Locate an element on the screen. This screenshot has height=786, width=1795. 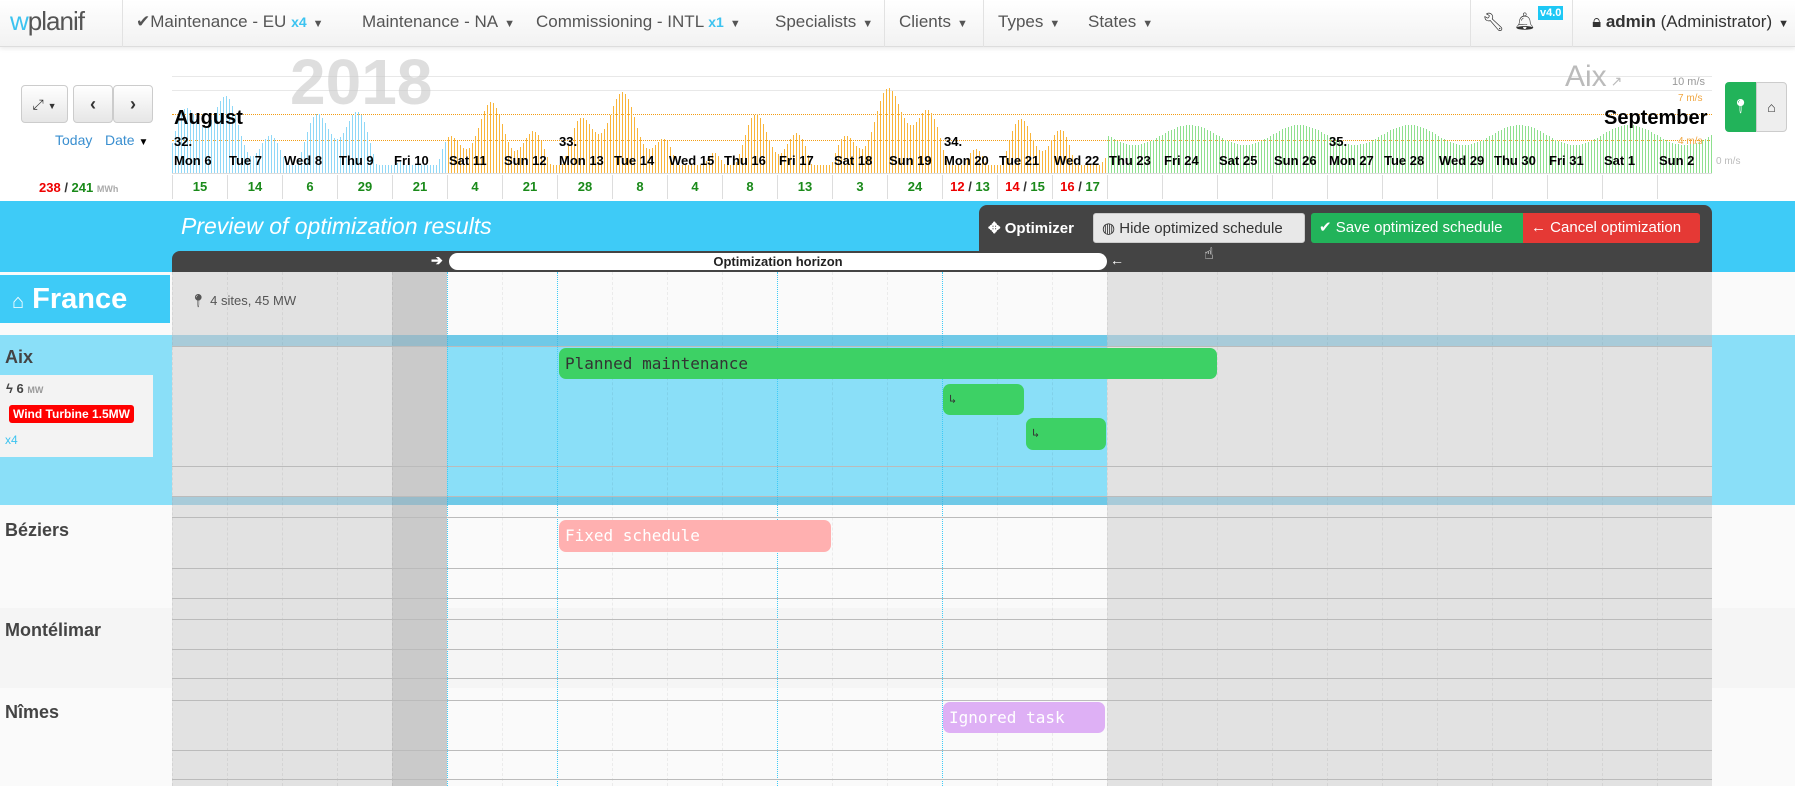
date-dropdown: Date ▼ is located at coordinates (127, 140).